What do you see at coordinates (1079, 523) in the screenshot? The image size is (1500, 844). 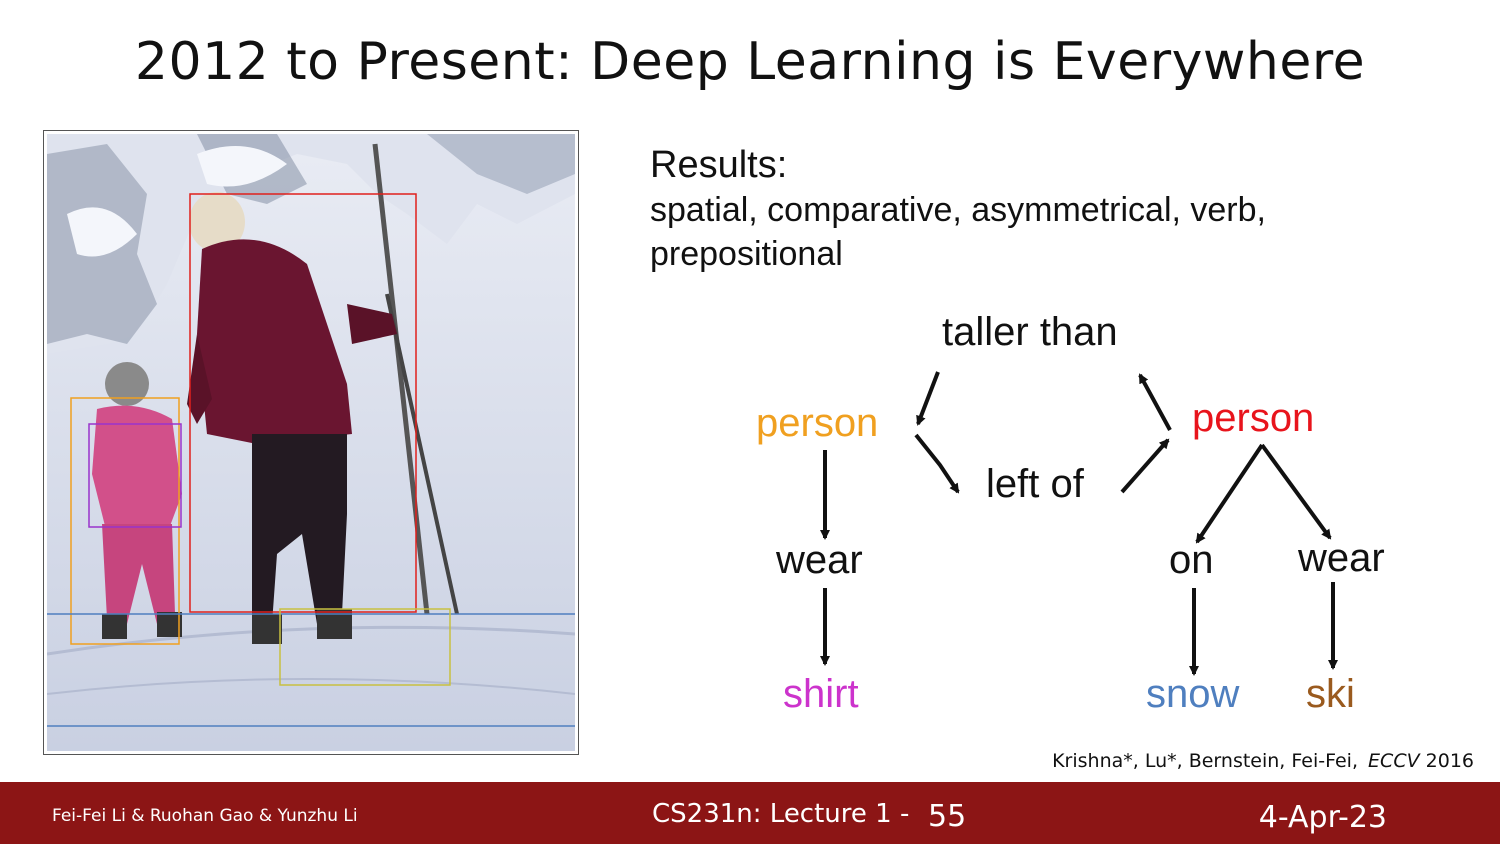 I see `scene-graph-arrows` at bounding box center [1079, 523].